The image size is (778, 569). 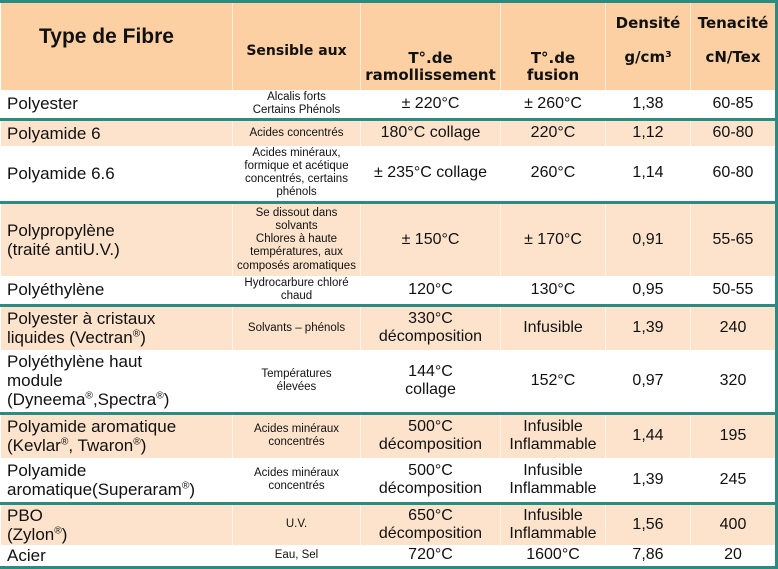 I want to click on tenacite: 320, so click(x=733, y=381).